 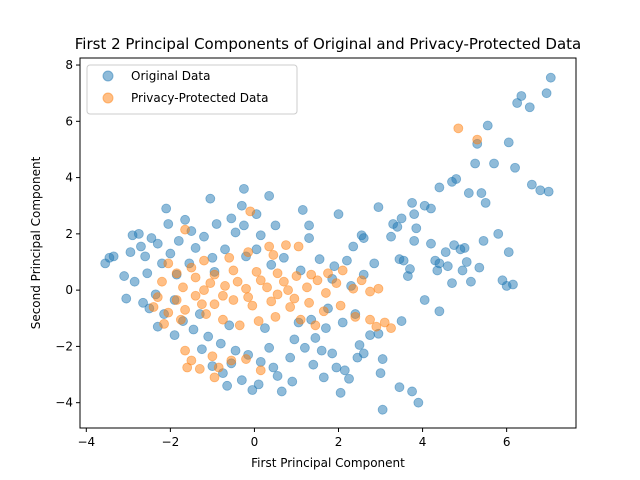 What do you see at coordinates (69, 121) in the screenshot?
I see `y-tick-label: 6` at bounding box center [69, 121].